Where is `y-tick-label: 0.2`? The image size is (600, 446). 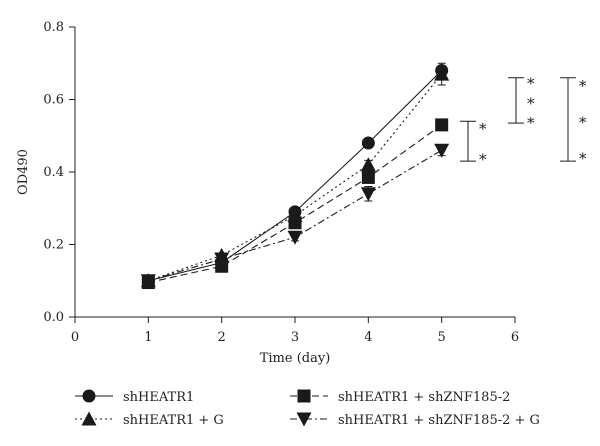 y-tick-label: 0.2 is located at coordinates (53, 245).